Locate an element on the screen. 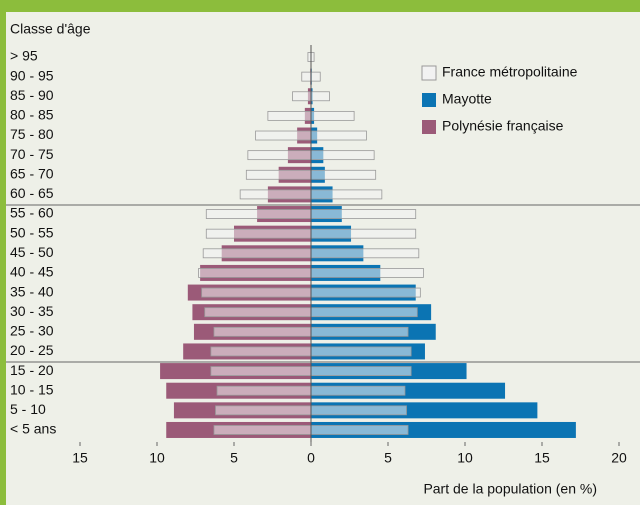  y-tick-label: 60 - 65 is located at coordinates (32, 193).